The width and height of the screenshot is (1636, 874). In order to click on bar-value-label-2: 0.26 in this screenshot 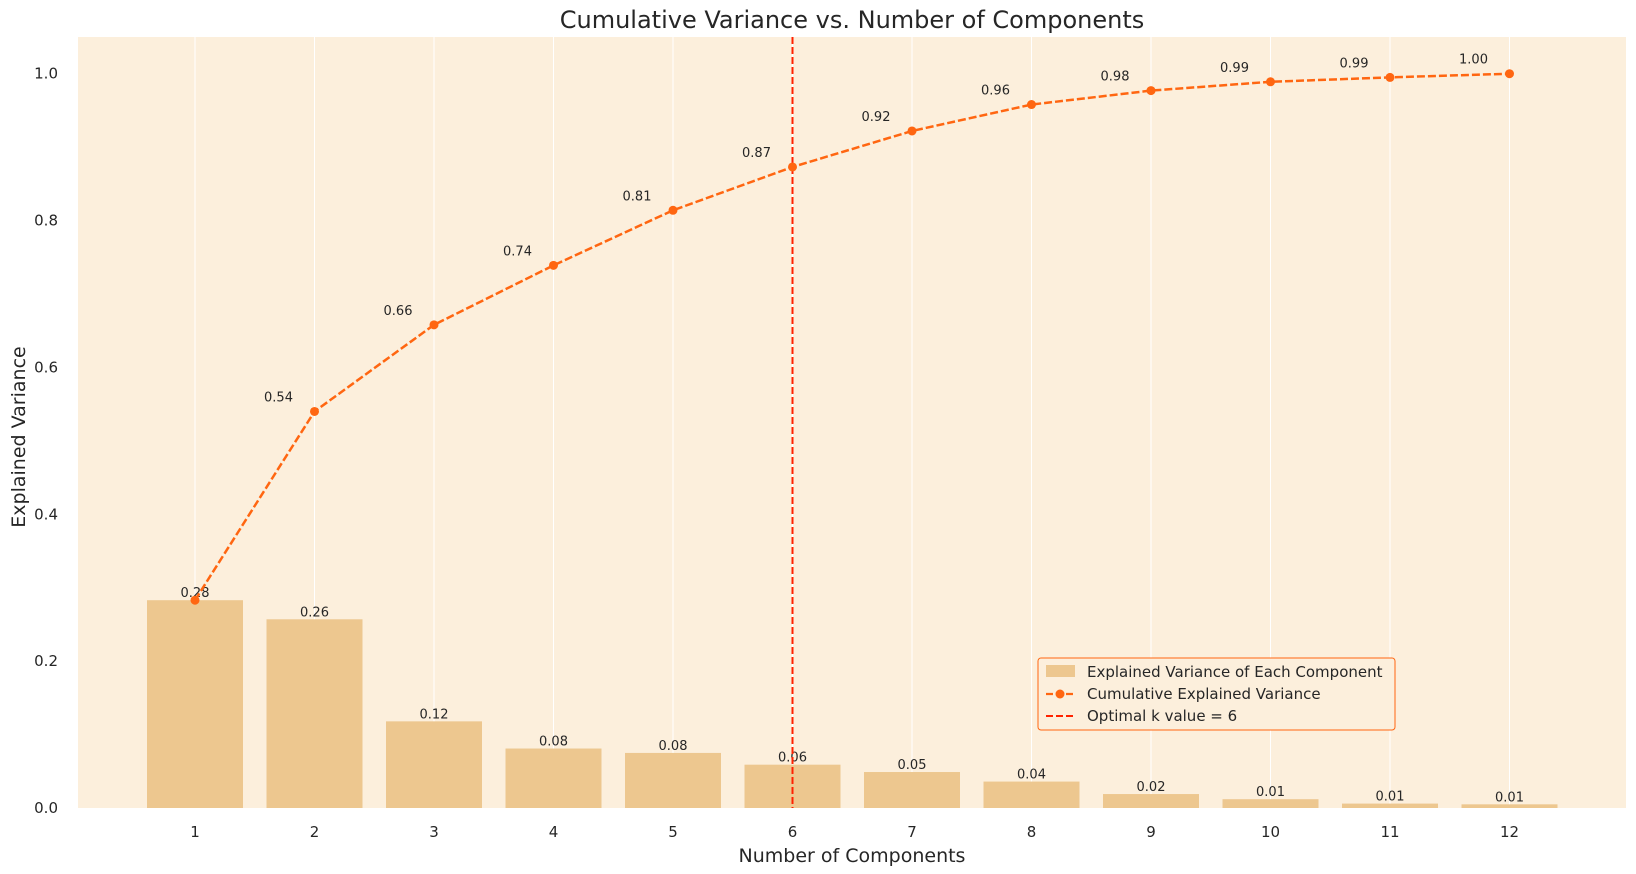, I will do `click(314, 612)`.